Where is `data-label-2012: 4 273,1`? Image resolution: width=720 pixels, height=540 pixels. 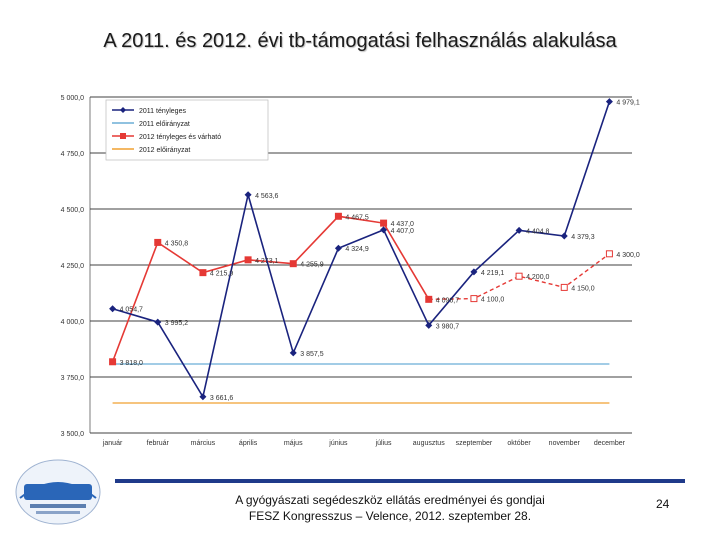
data-label-2012: 4 273,1 is located at coordinates (266, 261).